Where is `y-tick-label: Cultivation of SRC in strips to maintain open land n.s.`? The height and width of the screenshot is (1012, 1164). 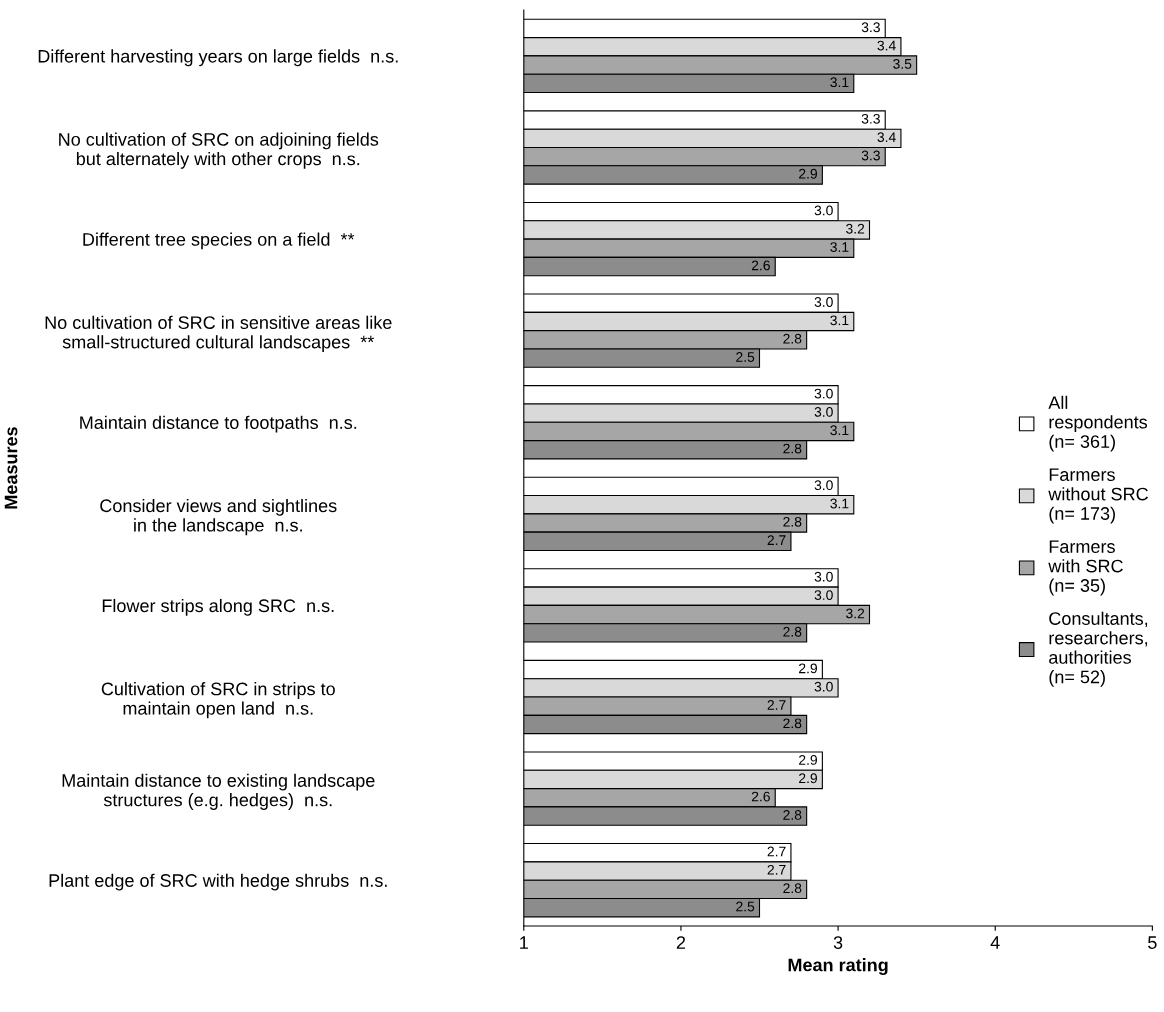
y-tick-label: Cultivation of SRC in strips to maintain open land n.s. is located at coordinates (218, 700).